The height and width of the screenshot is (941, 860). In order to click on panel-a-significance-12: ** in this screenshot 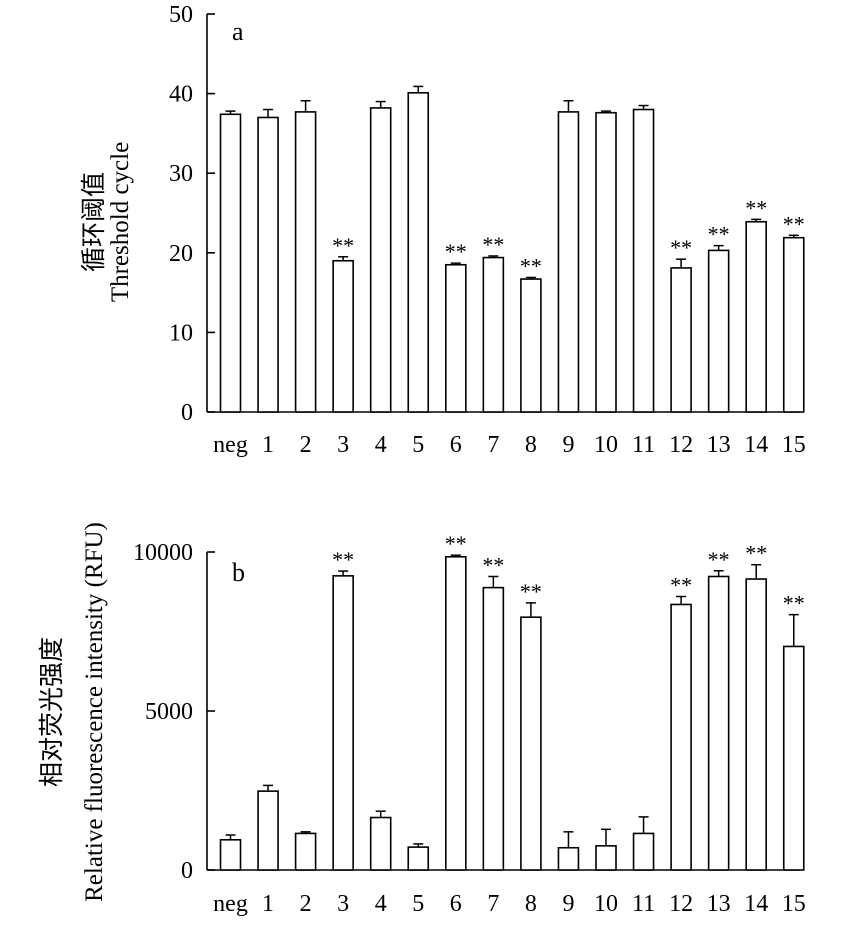, I will do `click(681, 247)`.